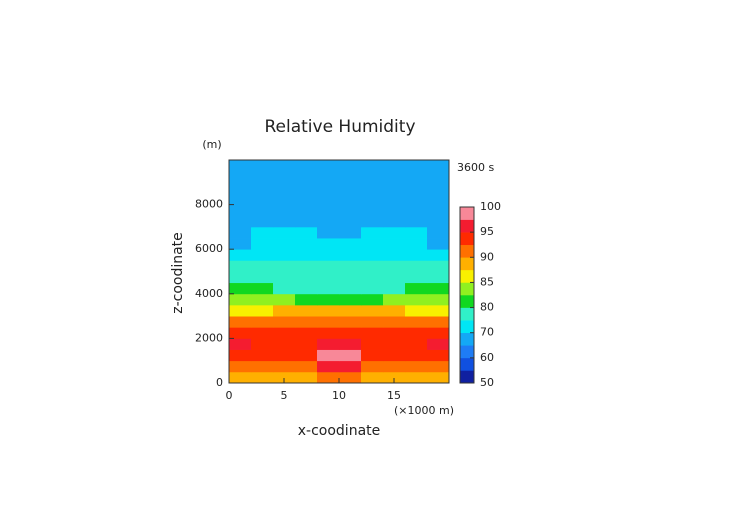  I want to click on x-tick-label: 0, so click(229, 395).